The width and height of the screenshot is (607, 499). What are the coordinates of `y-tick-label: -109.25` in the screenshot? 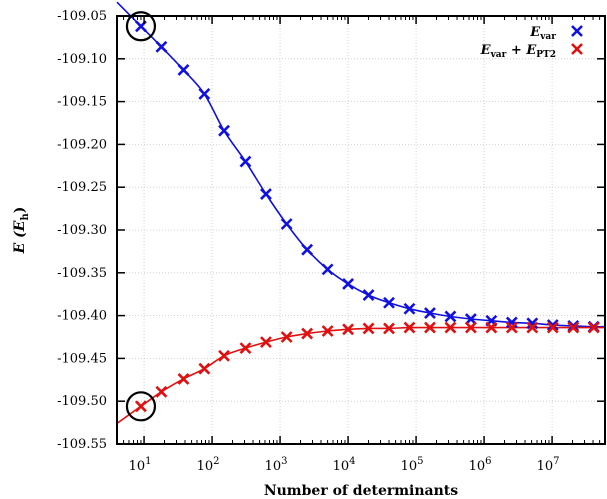 It's located at (82, 187).